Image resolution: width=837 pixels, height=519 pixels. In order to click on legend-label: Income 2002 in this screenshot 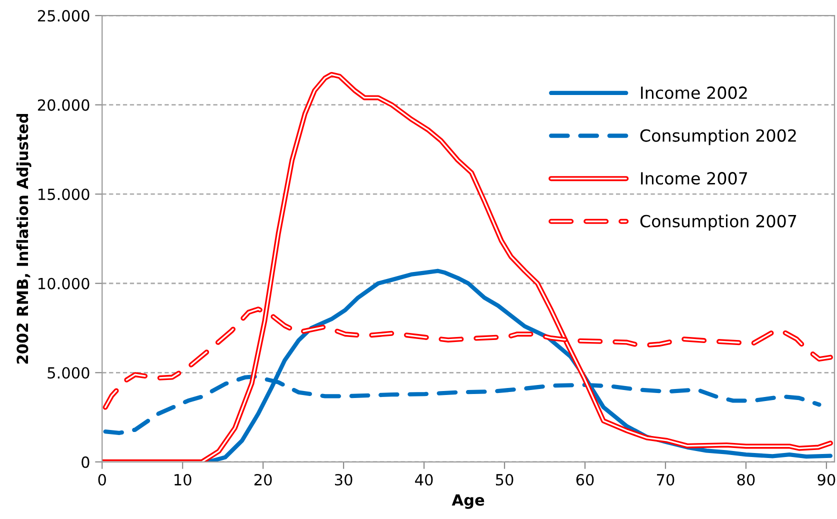, I will do `click(694, 93)`.